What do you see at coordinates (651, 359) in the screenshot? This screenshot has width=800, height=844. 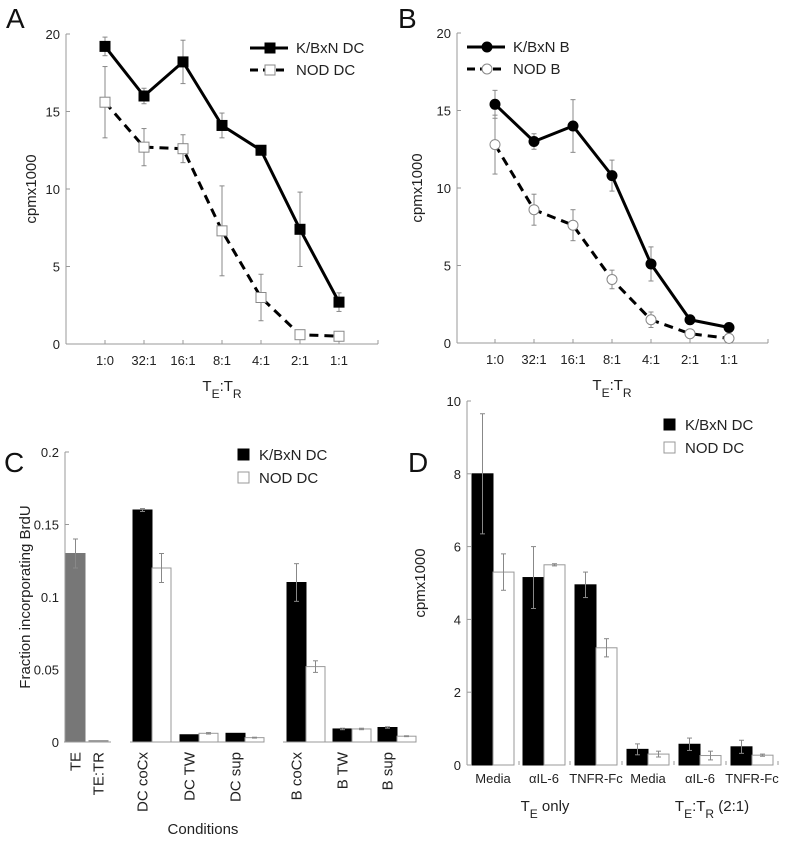 I see `x-tick-label: 4:1` at bounding box center [651, 359].